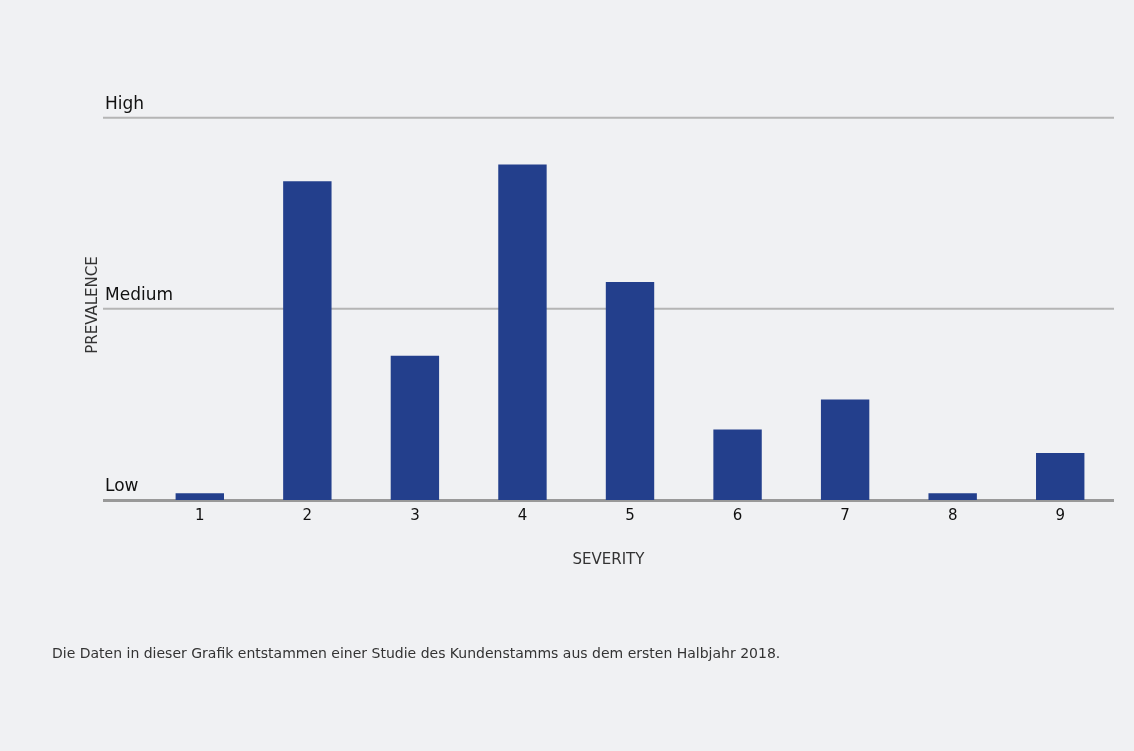 The image size is (1134, 751). I want to click on ref-line-label: High, so click(125, 103).